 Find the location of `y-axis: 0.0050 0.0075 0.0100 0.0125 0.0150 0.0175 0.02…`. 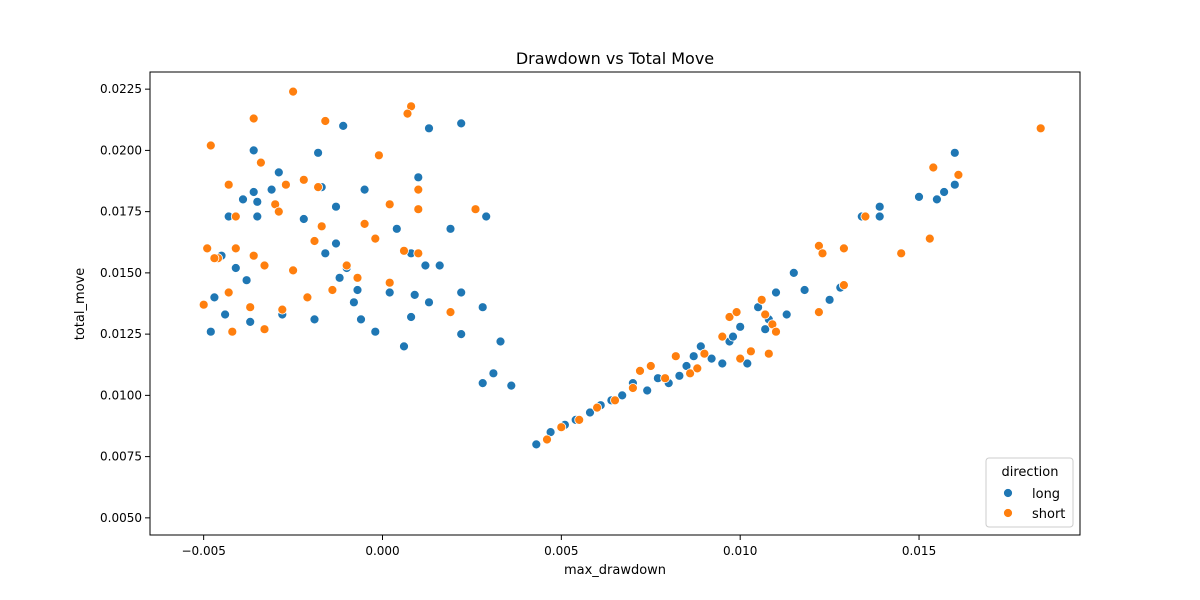

y-axis: 0.0050 0.0075 0.0100 0.0125 0.0150 0.0175 0.02… is located at coordinates (125, 303).